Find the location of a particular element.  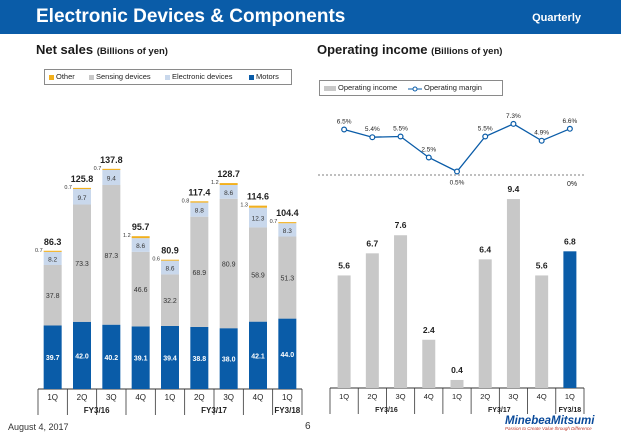

legend-other-swatch is located at coordinates (51, 77).